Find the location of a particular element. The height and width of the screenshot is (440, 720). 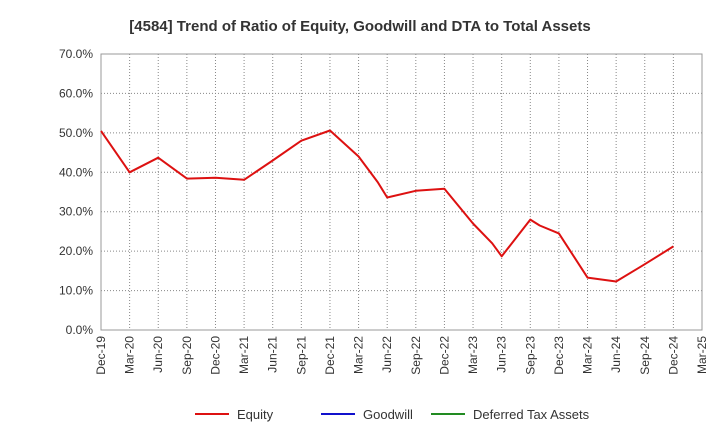

legend-label-goodwill: Goodwill is located at coordinates (388, 414).